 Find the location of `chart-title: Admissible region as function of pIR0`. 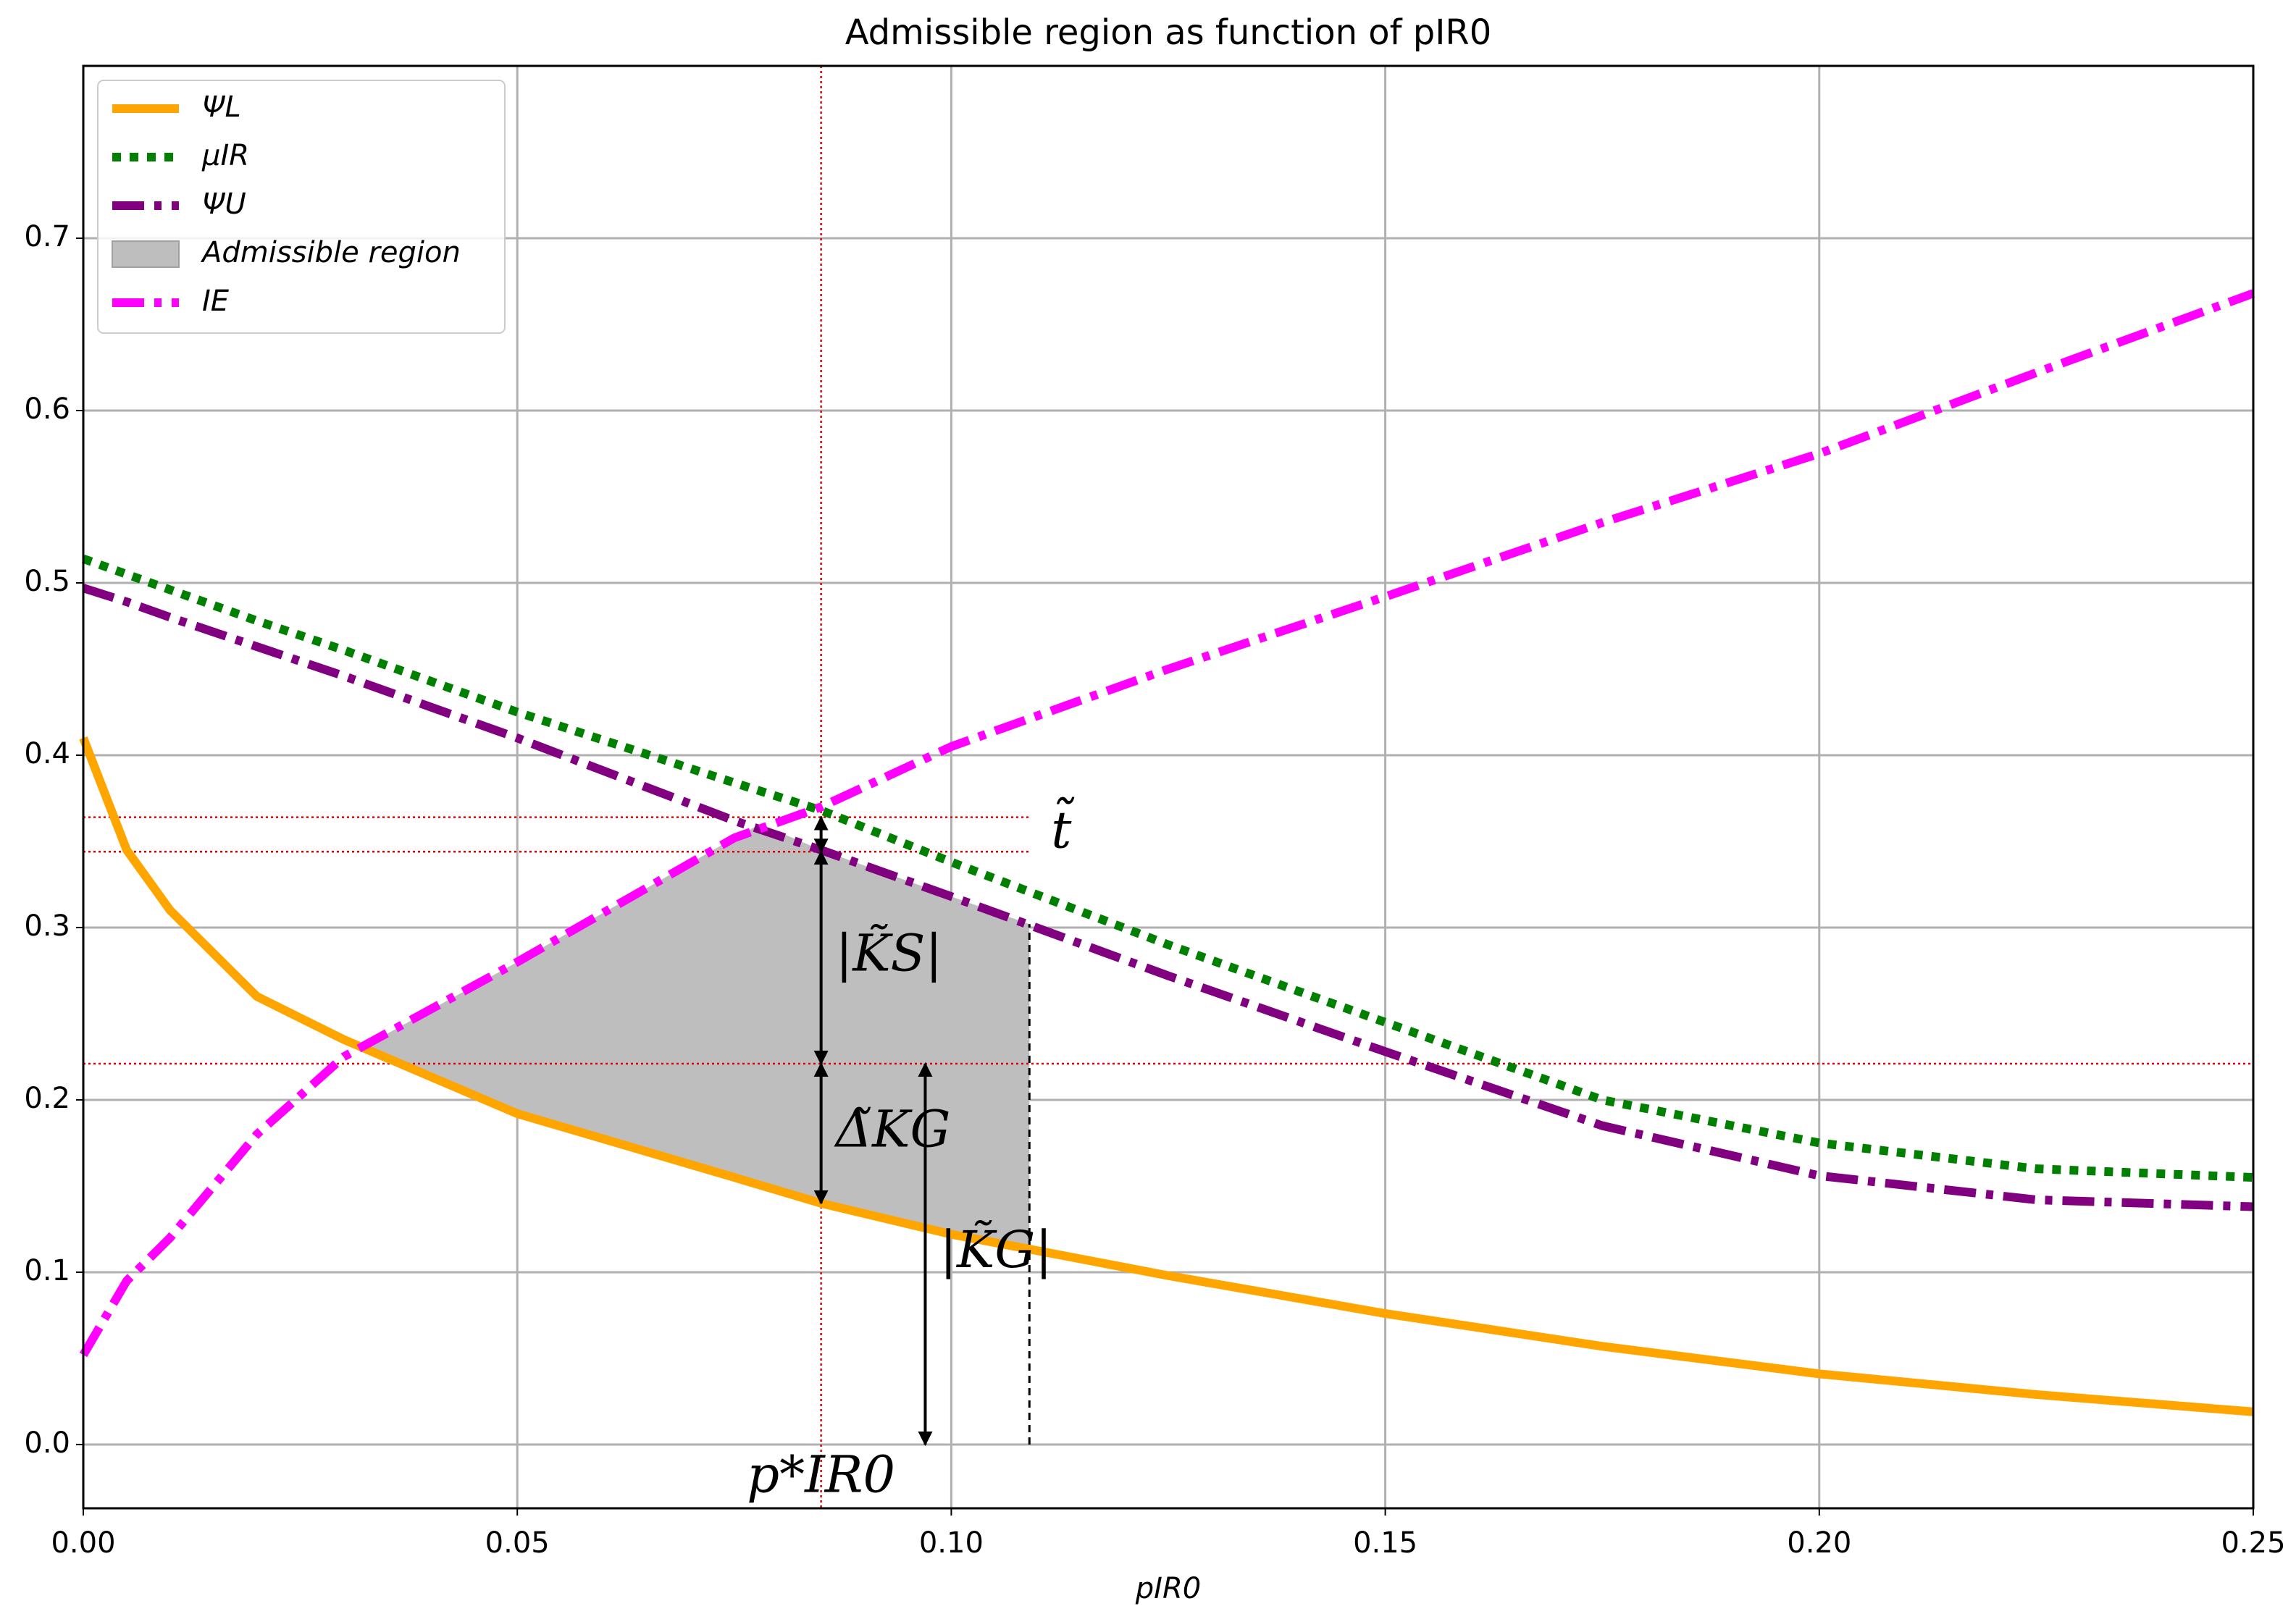

chart-title: Admissible region as function of pIR0 is located at coordinates (1168, 33).